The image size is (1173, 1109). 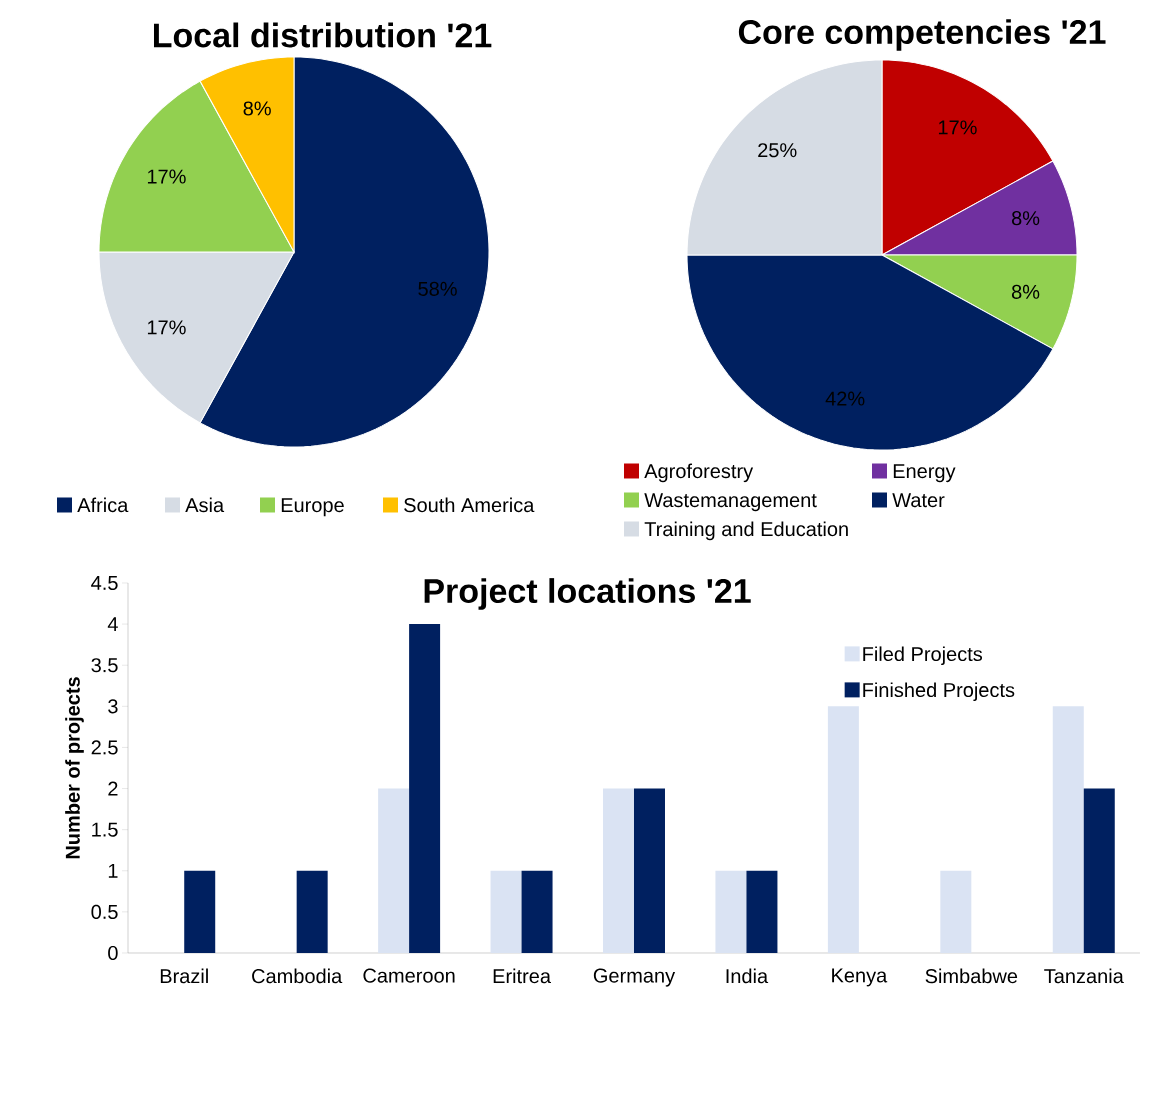 What do you see at coordinates (113, 953) in the screenshot?
I see `y-tick-label: 0` at bounding box center [113, 953].